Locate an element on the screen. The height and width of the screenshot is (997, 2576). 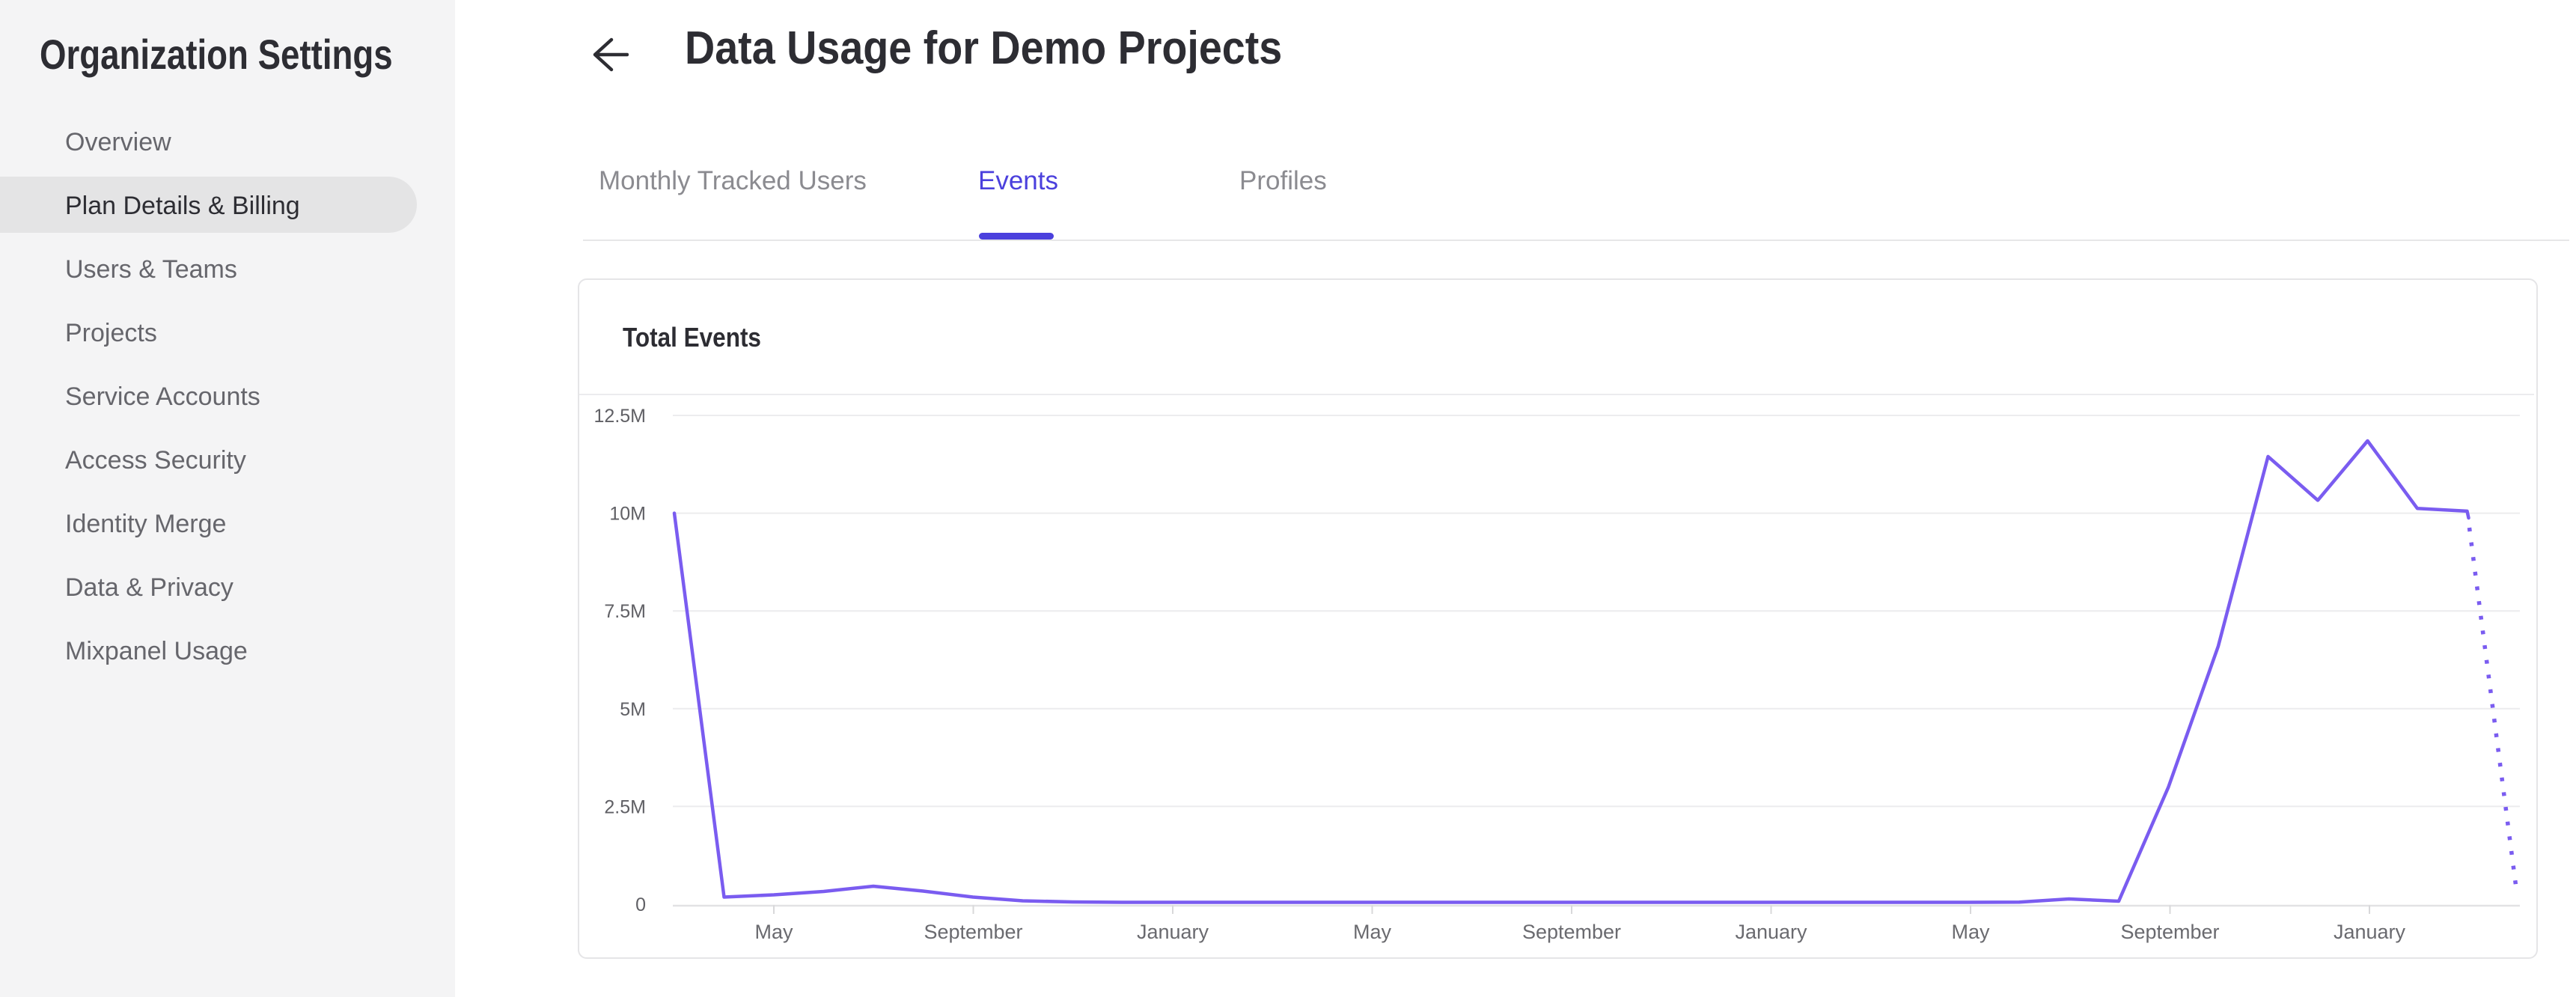
svg-text: 2.5M is located at coordinates (625, 807).